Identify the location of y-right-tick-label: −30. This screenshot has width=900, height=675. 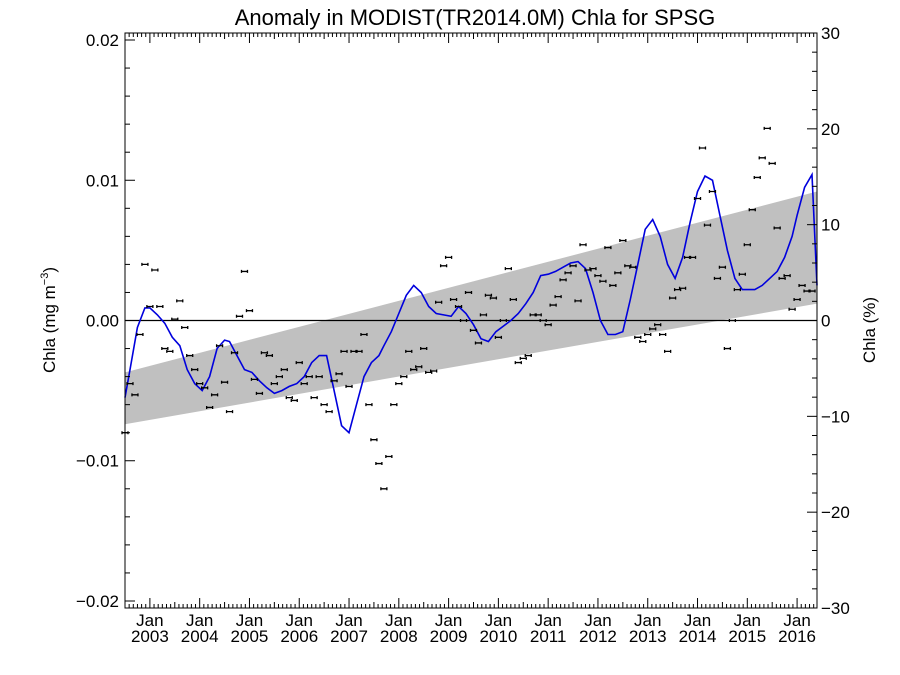
(835, 608).